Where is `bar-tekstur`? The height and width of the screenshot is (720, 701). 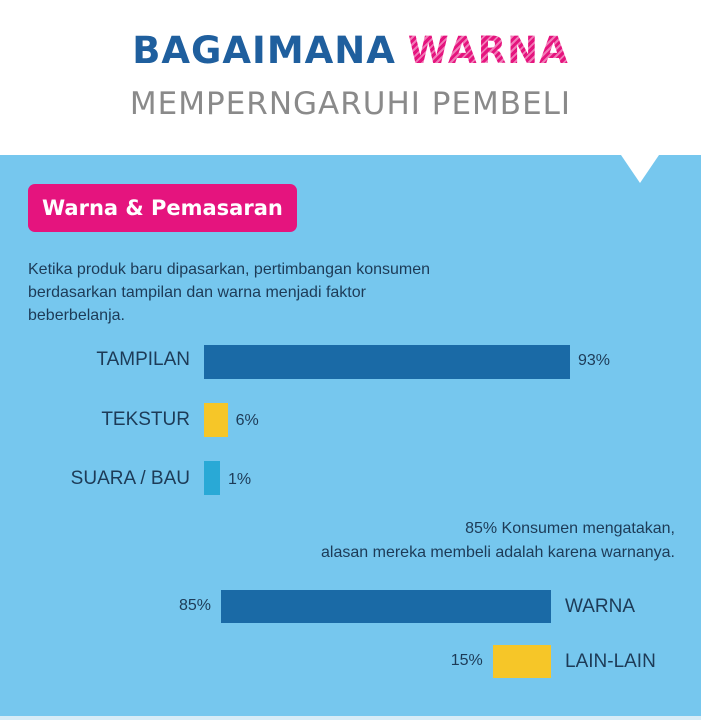
bar-tekstur is located at coordinates (216, 420).